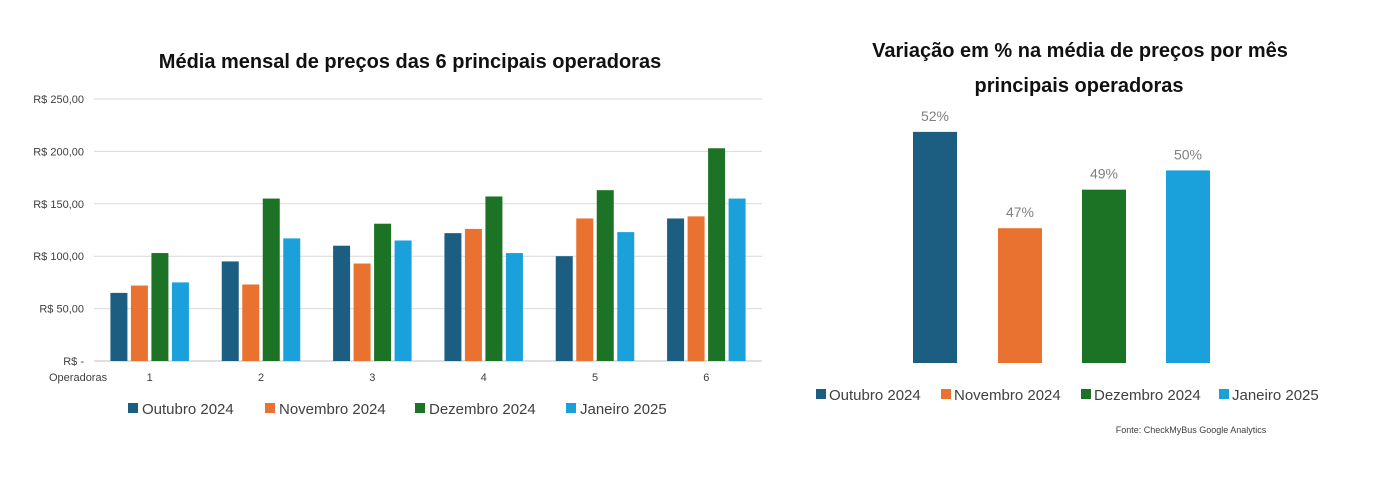  What do you see at coordinates (1061, 247) in the screenshot?
I see `right-chart-bars` at bounding box center [1061, 247].